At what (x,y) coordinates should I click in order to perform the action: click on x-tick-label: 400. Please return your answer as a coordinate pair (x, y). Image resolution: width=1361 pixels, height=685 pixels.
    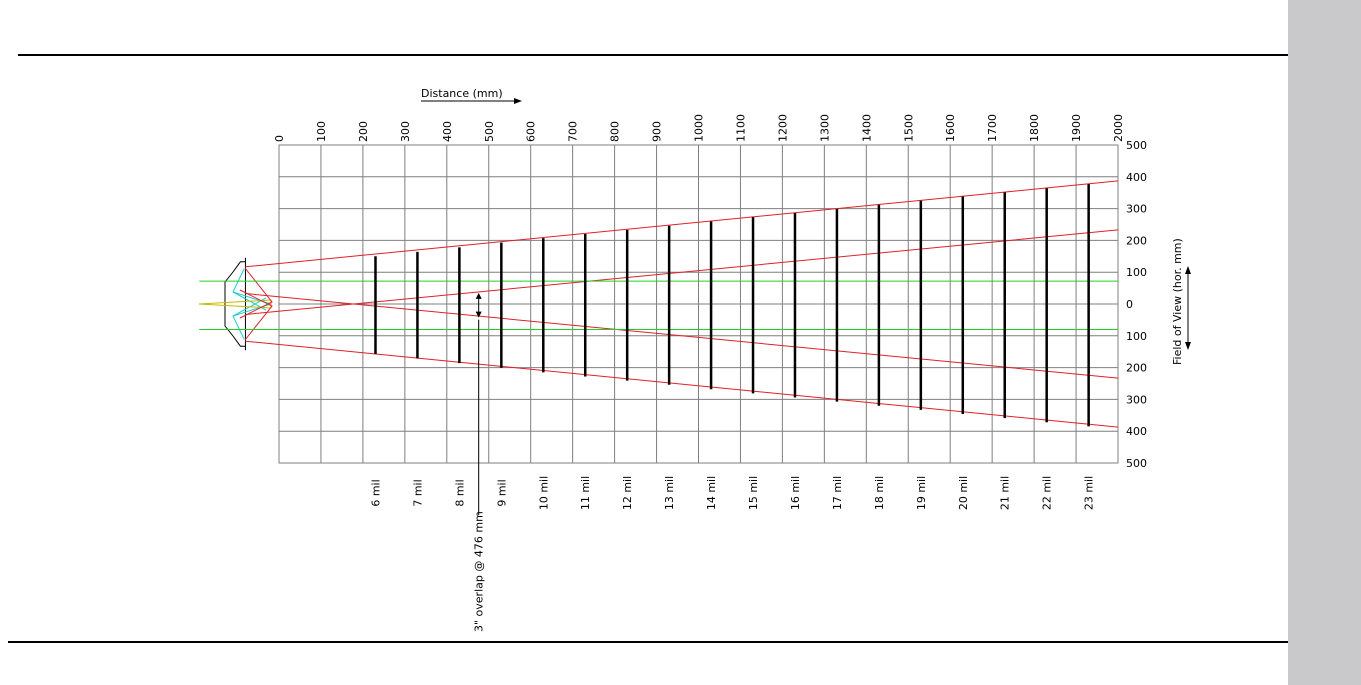
    Looking at the image, I should click on (447, 131).